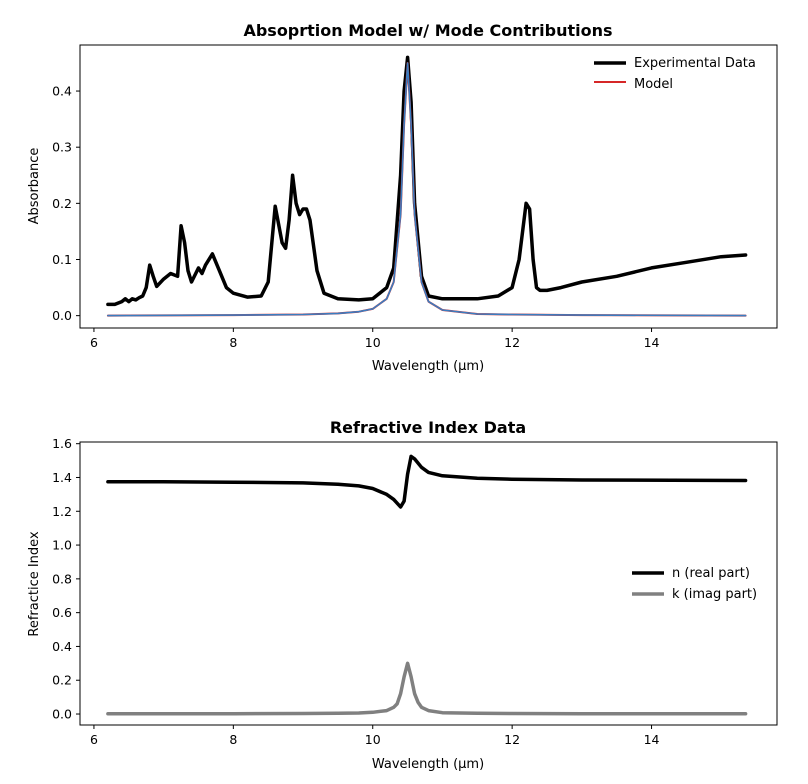 The width and height of the screenshot is (808, 784). What do you see at coordinates (62, 545) in the screenshot?
I see `y-tick-label: 1.0` at bounding box center [62, 545].